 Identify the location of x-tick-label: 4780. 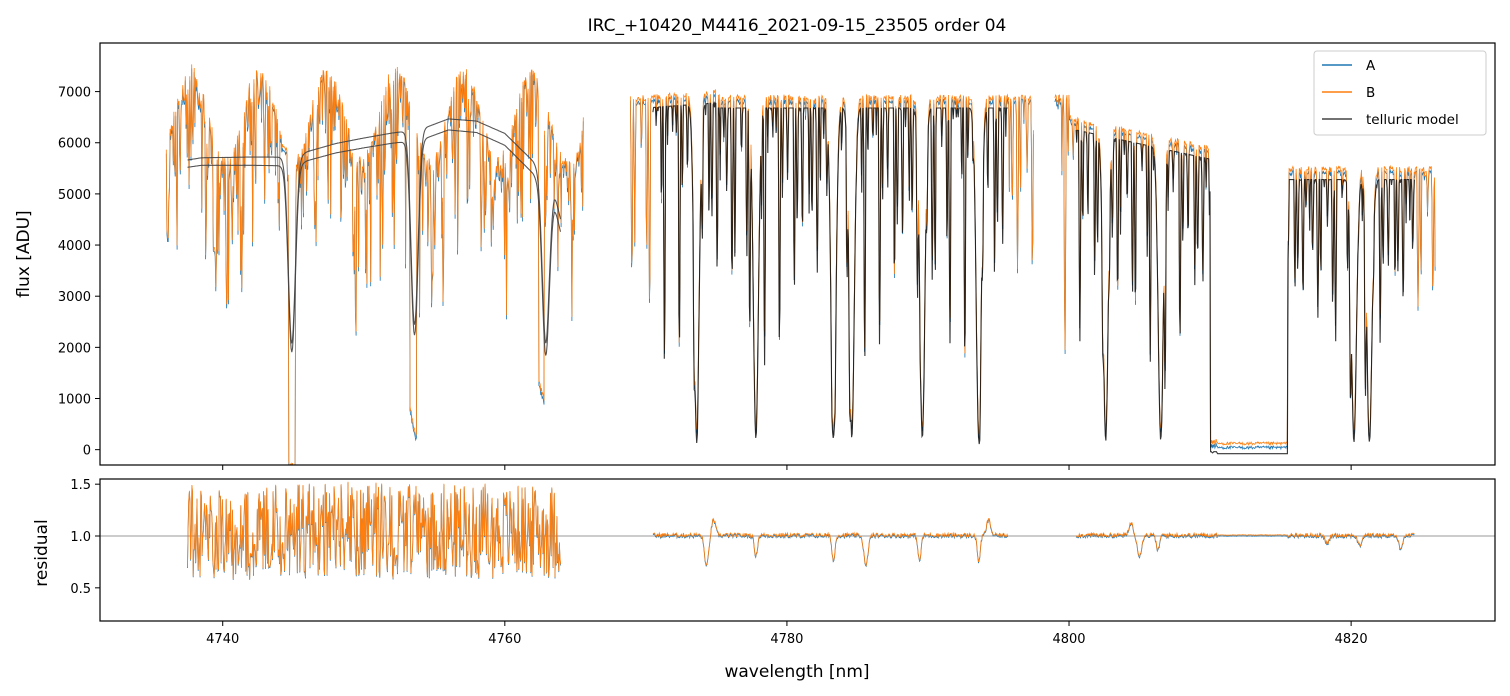
(786, 639).